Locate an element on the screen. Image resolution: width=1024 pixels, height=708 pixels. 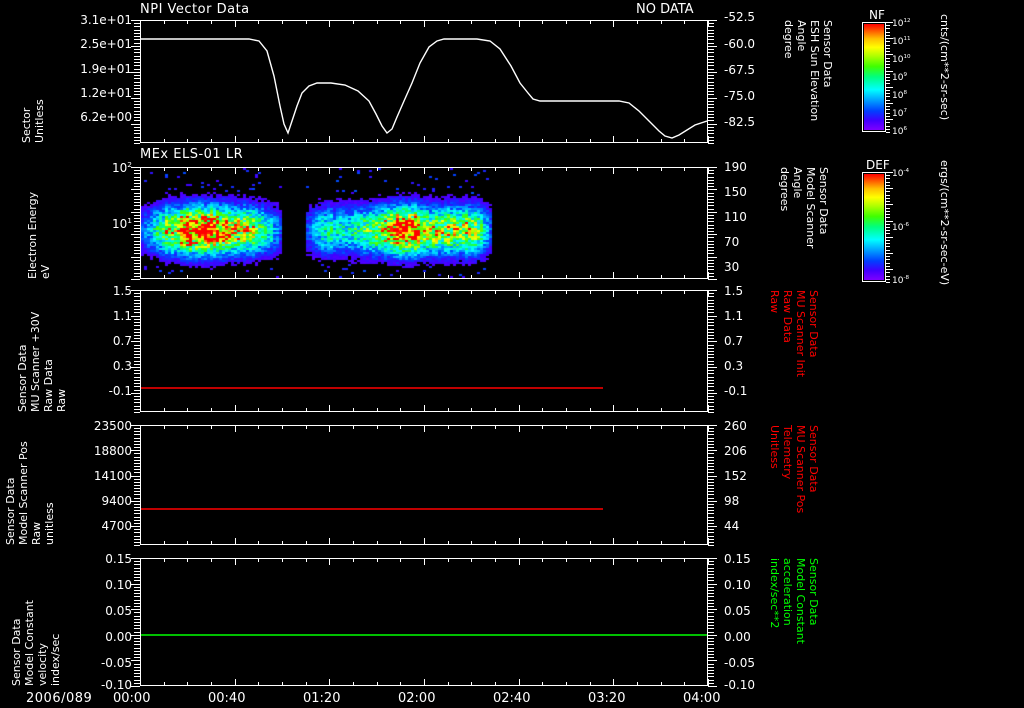
panel-mu-scanner-30v-right-ytick-2: 0.7 is located at coordinates (734, 341).